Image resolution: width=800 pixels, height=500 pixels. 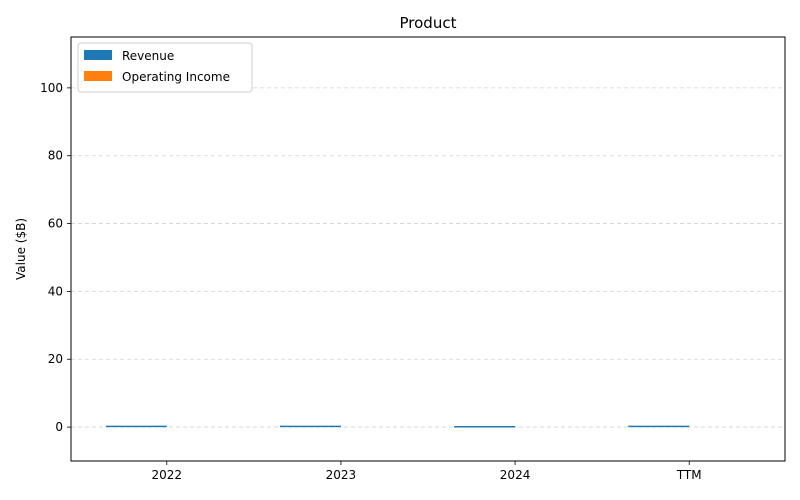 I want to click on x-tick-label-2022: 2022, so click(x=167, y=475).